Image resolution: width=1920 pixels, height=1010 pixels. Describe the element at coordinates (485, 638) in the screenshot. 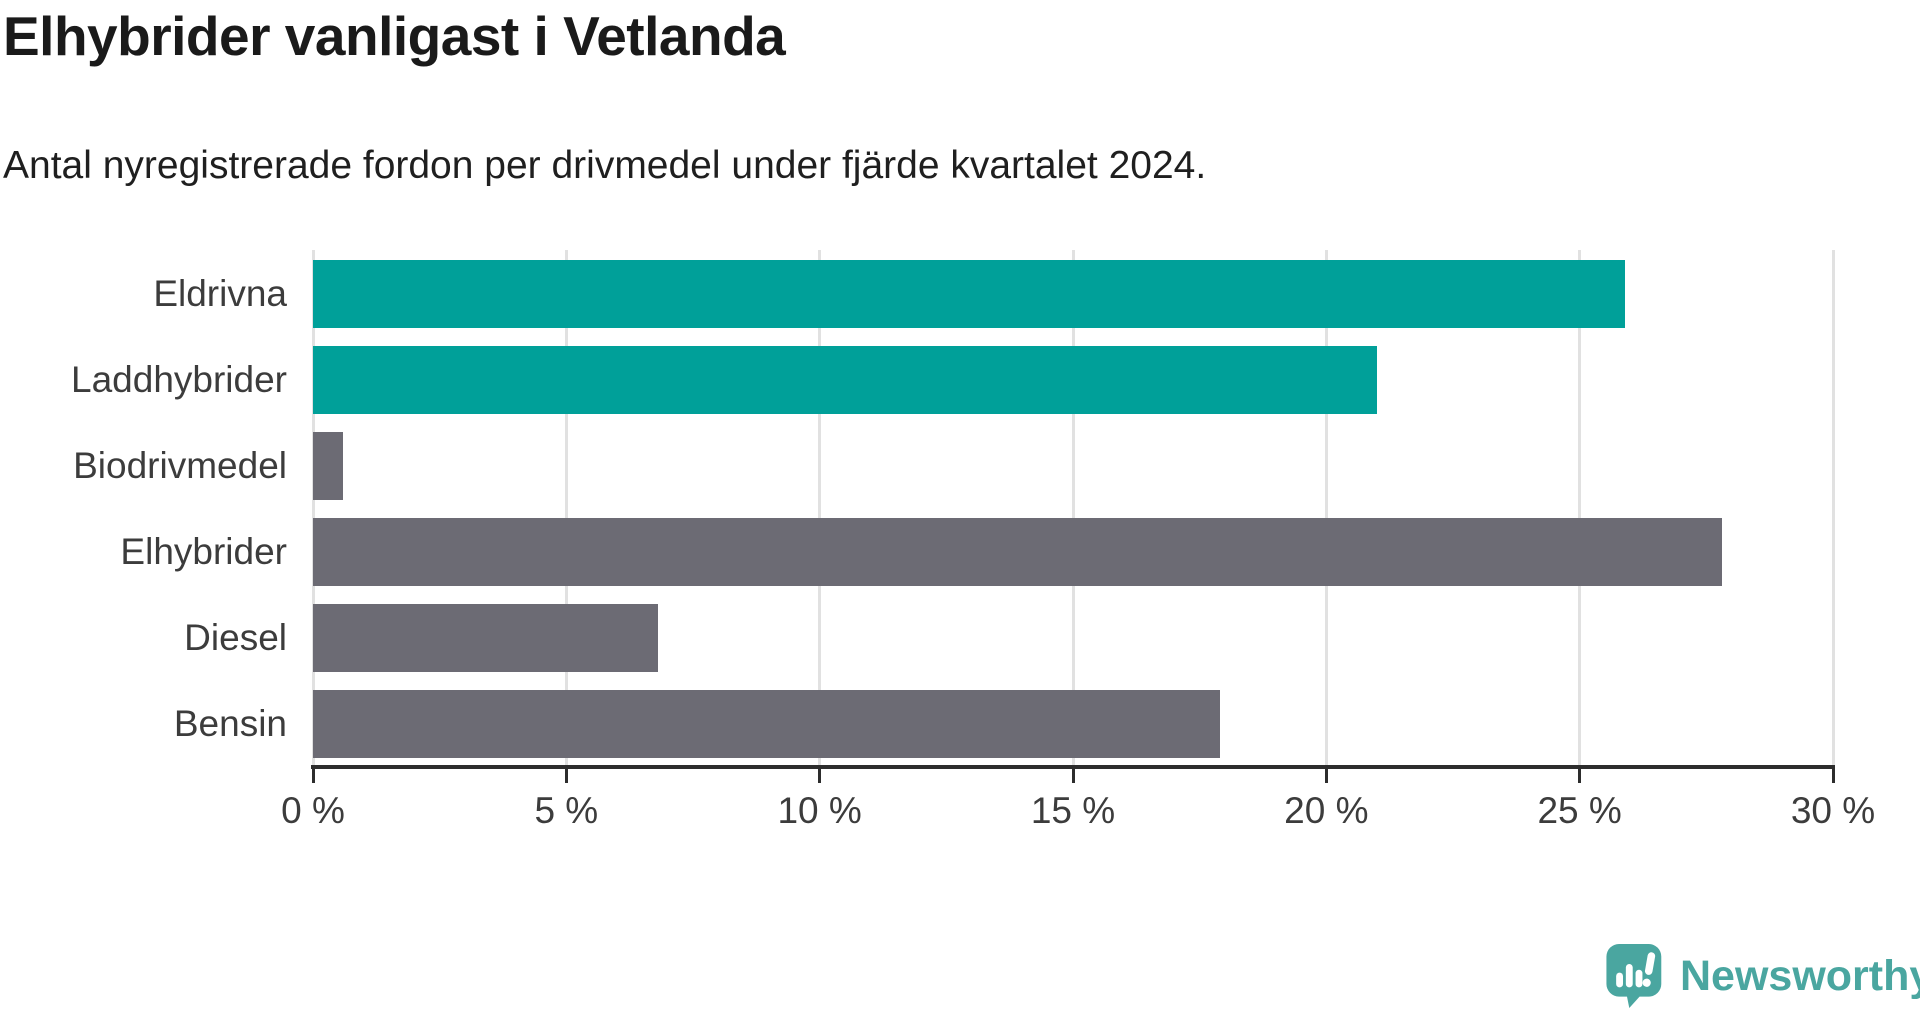

I see `bar-diesel` at that location.